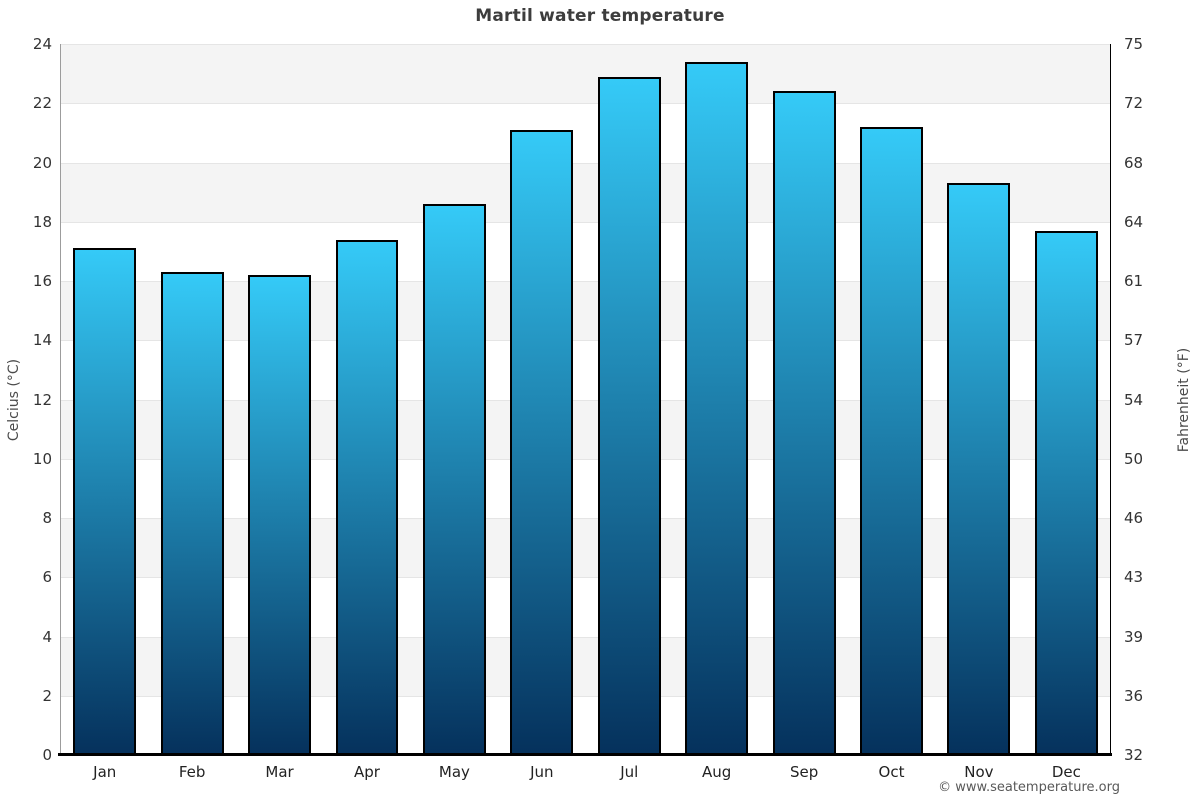  Describe the element at coordinates (454, 479) in the screenshot. I see `bar-may` at that location.